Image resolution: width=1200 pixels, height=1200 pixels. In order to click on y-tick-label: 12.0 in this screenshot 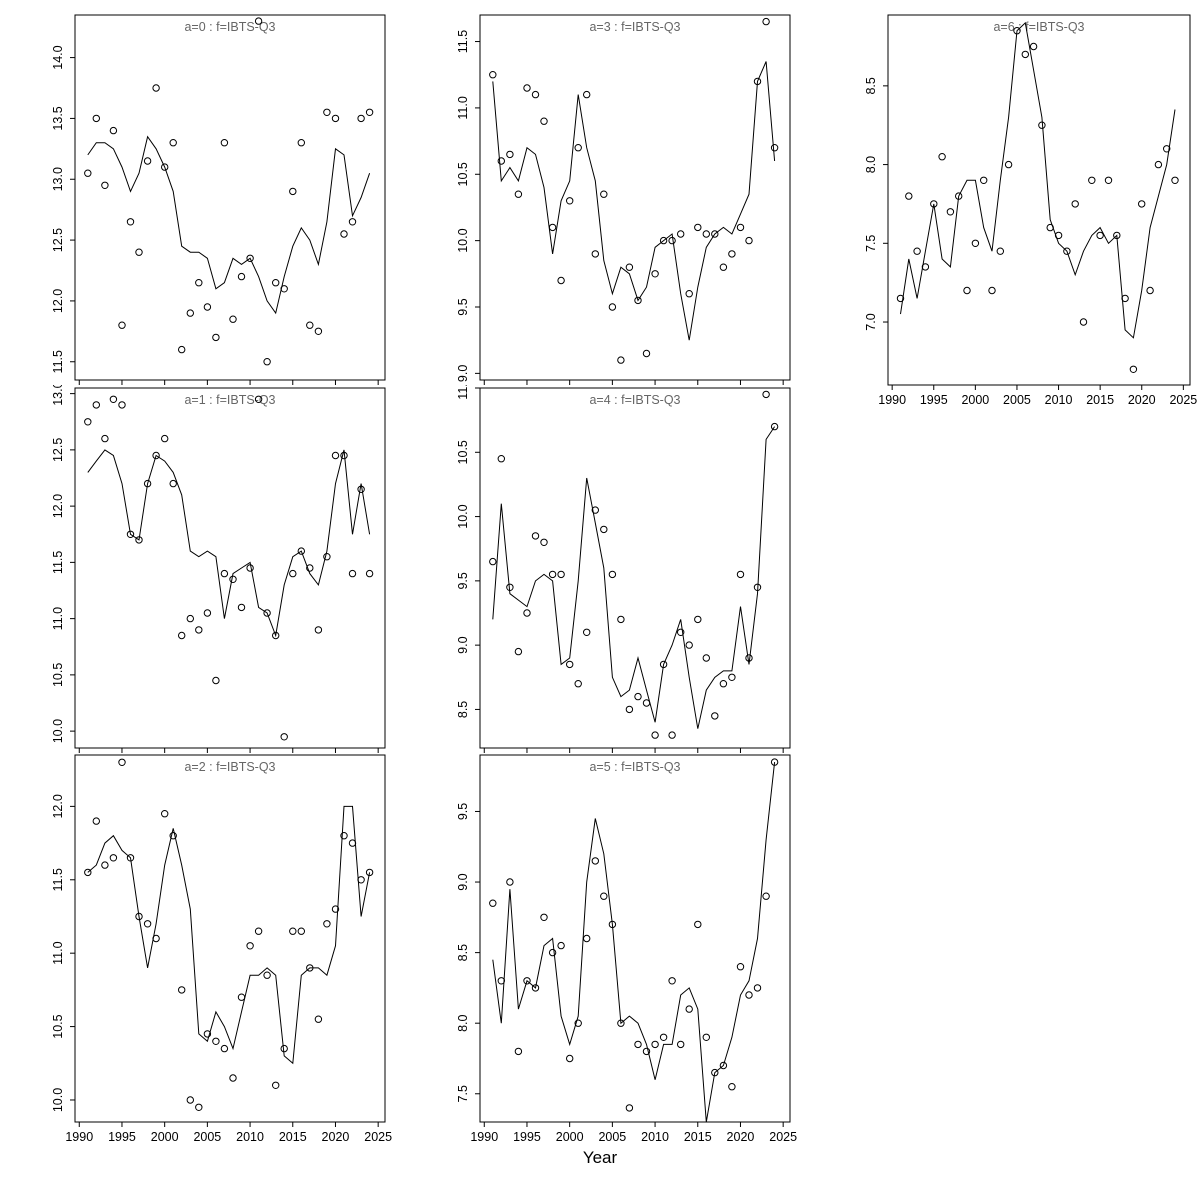, I will do `click(58, 301)`.